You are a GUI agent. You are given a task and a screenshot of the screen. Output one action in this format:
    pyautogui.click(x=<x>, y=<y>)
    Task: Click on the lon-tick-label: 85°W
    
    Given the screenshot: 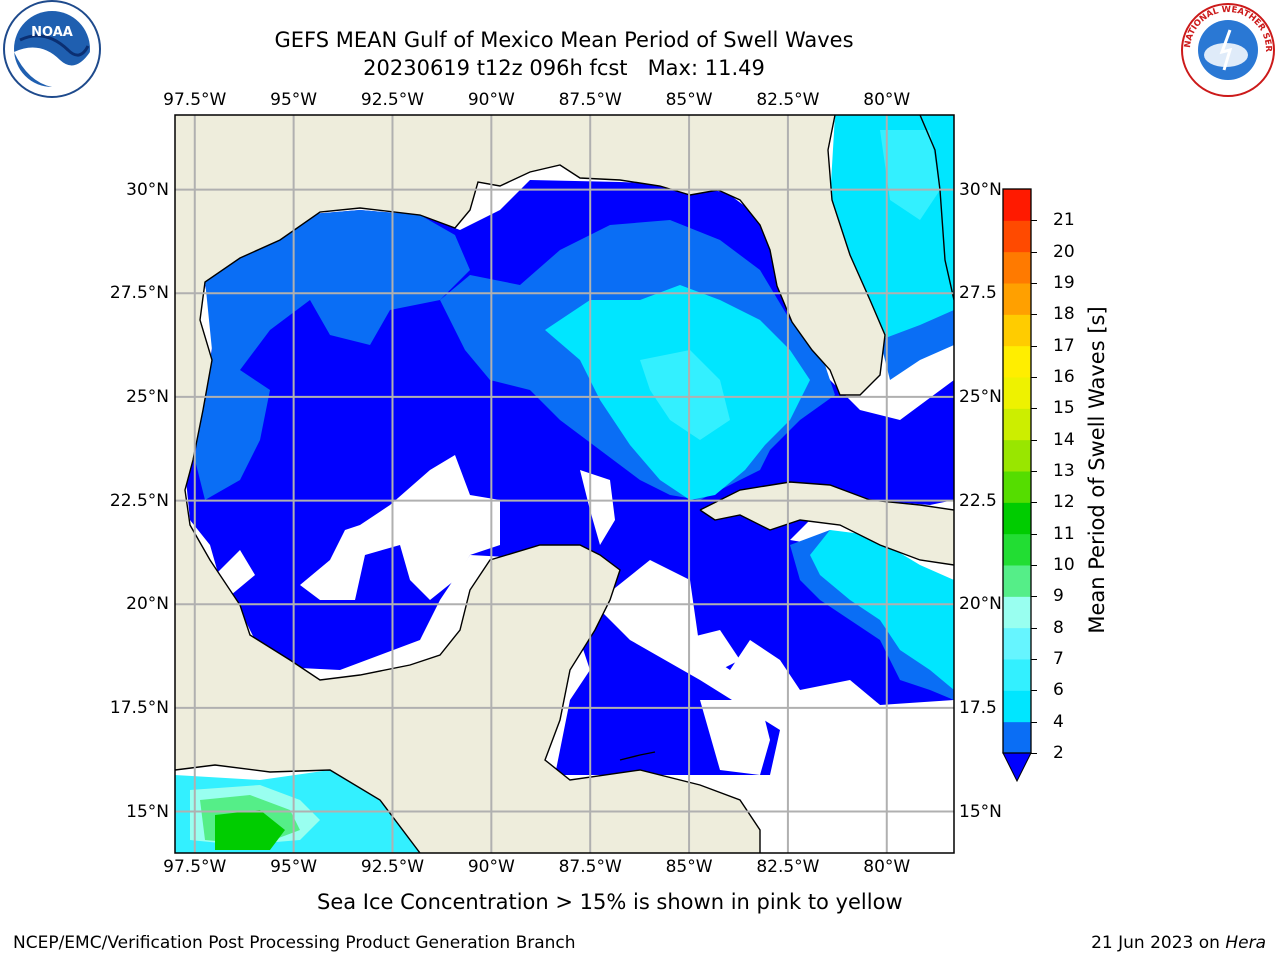 What is the action you would take?
    pyautogui.click(x=689, y=867)
    